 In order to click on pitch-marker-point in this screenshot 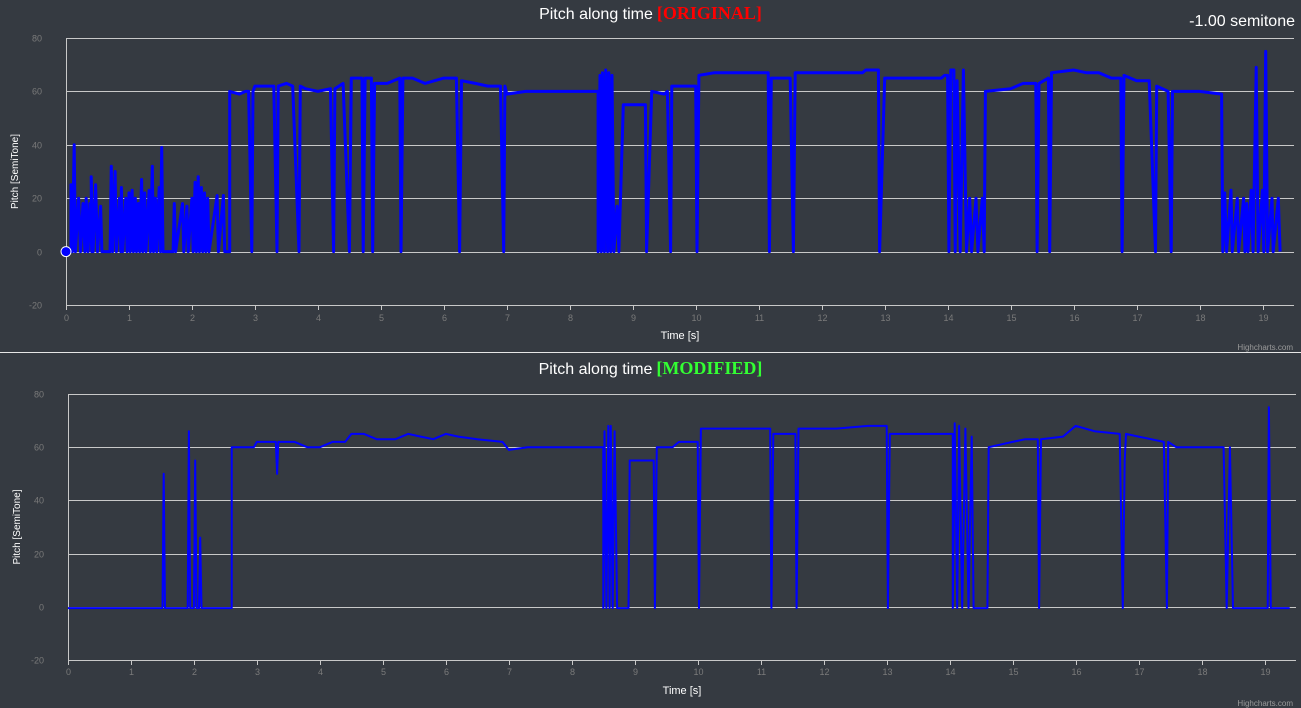, I will do `click(66, 252)`.